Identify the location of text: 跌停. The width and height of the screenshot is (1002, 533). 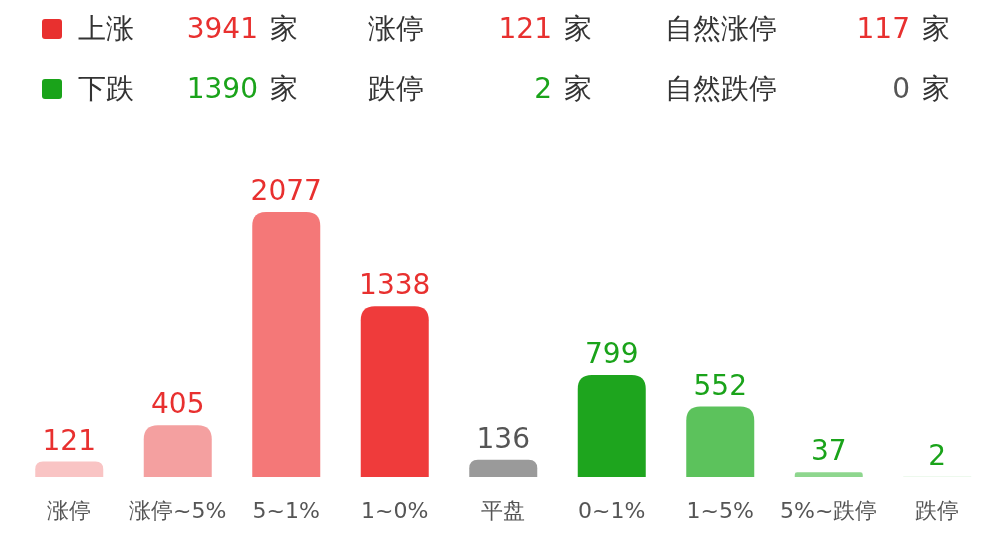
(396, 88).